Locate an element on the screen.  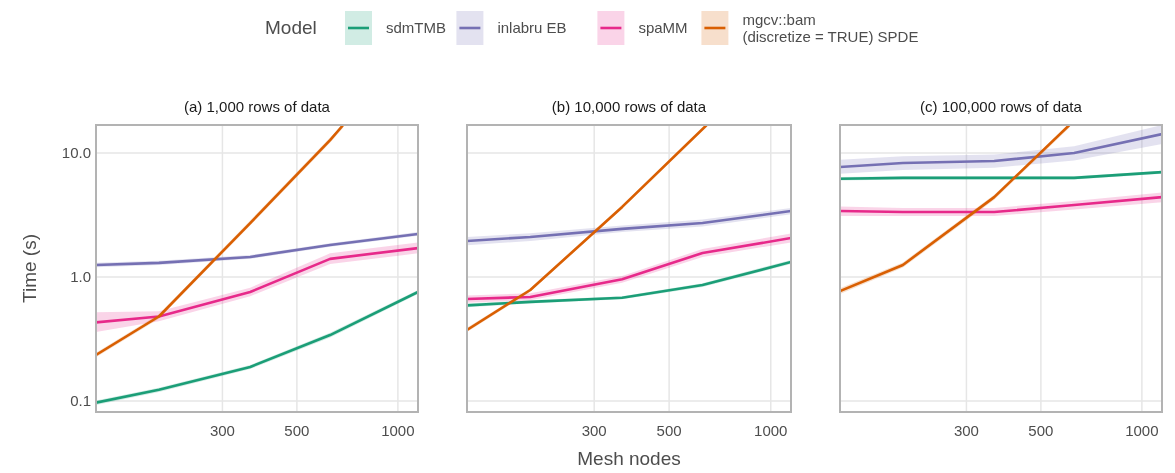
y-axis-title: Time (s) is located at coordinates (29, 268).